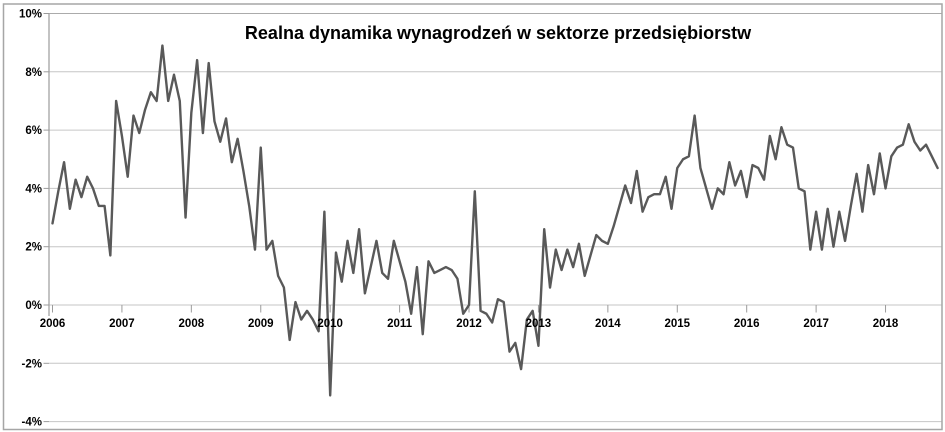  I want to click on y-axis-label-0: 0%, so click(33, 306).